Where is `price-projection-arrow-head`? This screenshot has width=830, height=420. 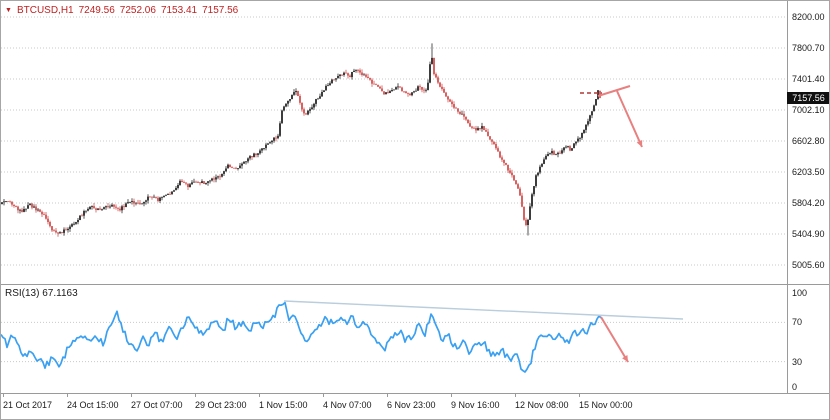 price-projection-arrow-head is located at coordinates (639, 143).